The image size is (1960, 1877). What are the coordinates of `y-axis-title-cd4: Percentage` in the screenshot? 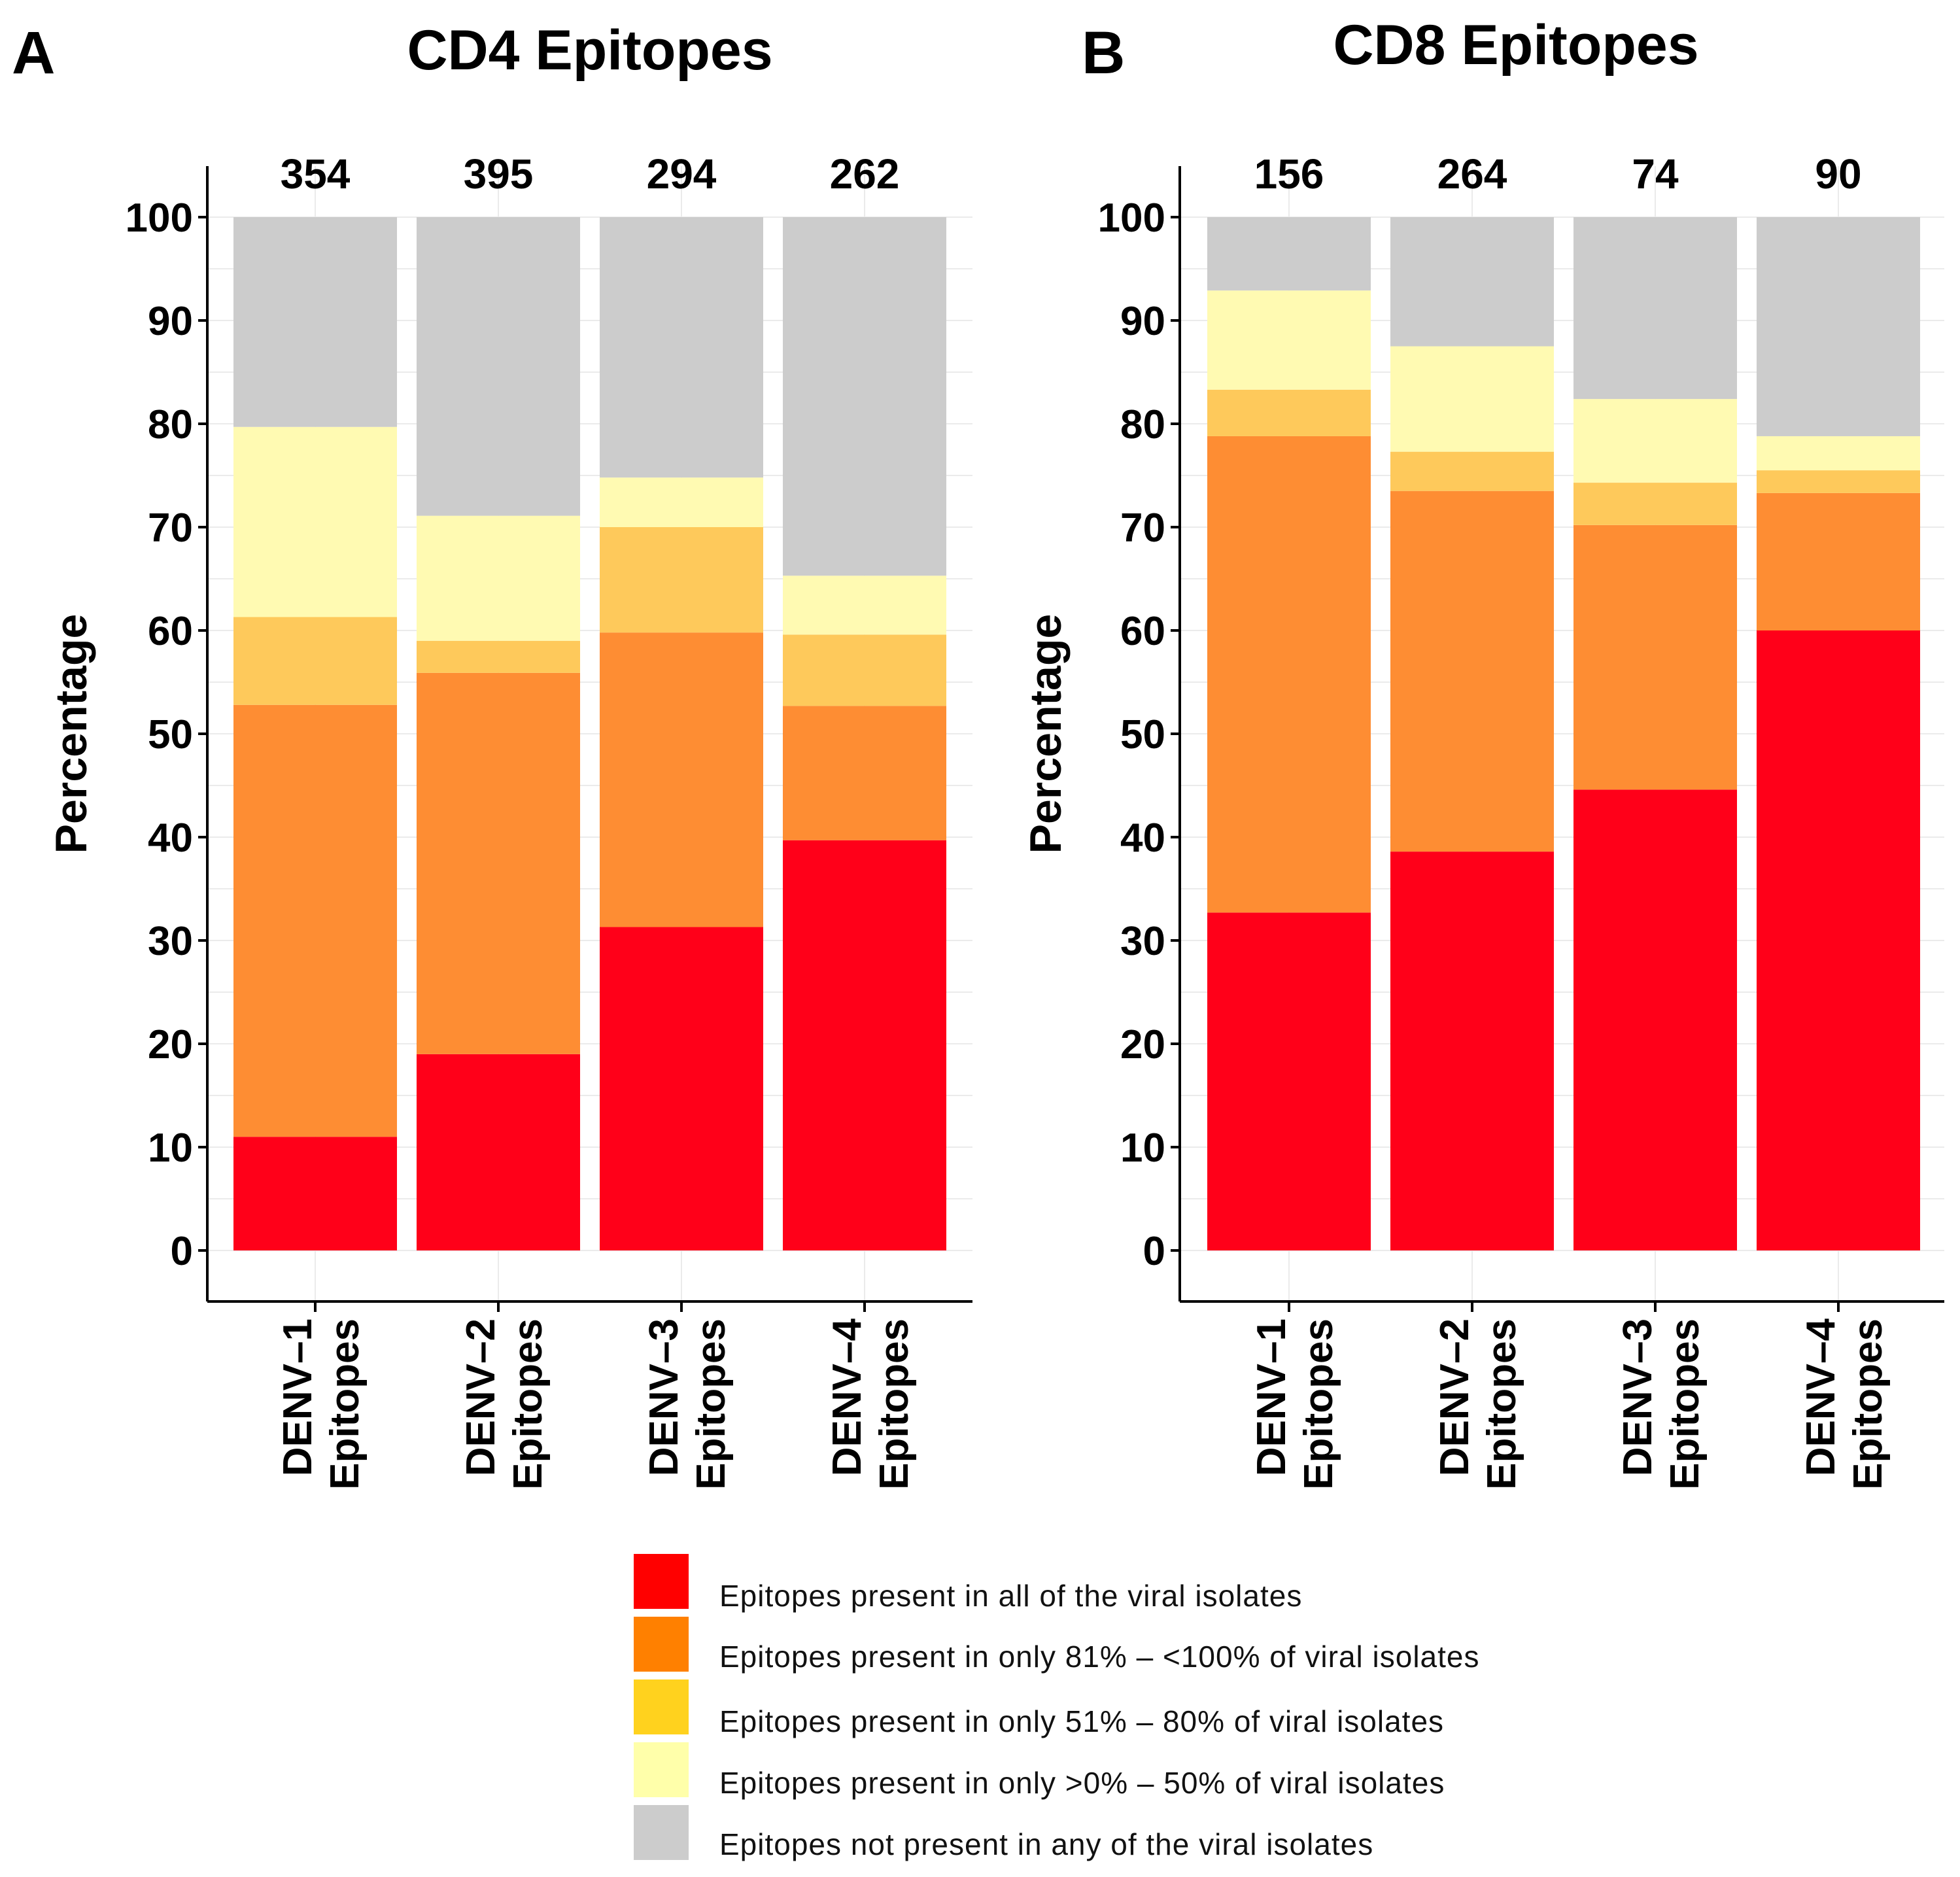 It's located at (71, 734).